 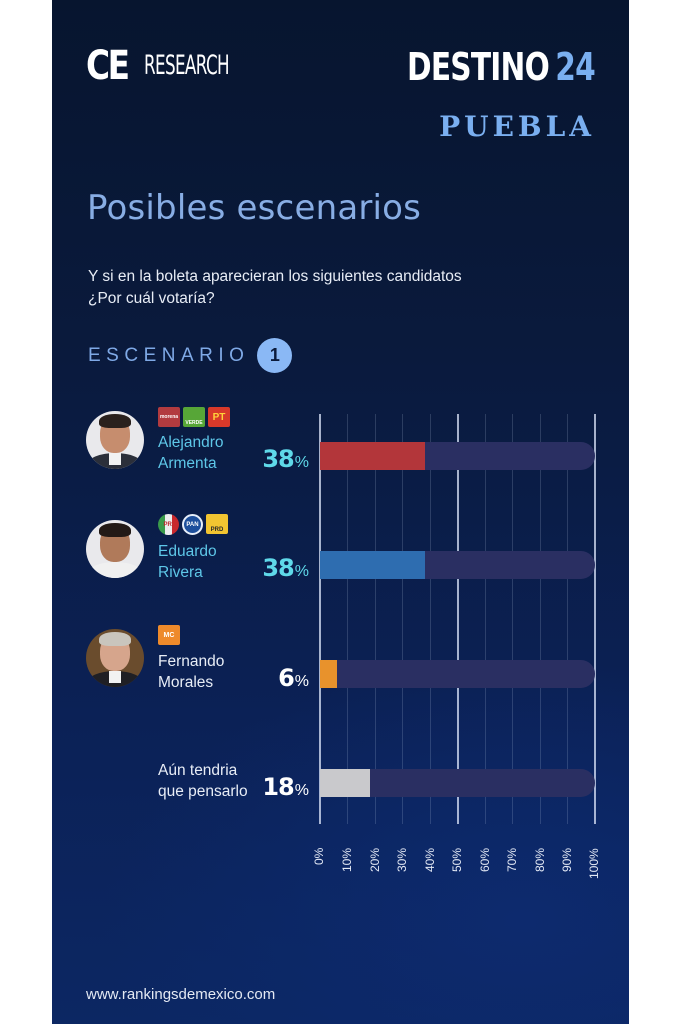 I want to click on x-tick-40: 40%, so click(x=430, y=859).